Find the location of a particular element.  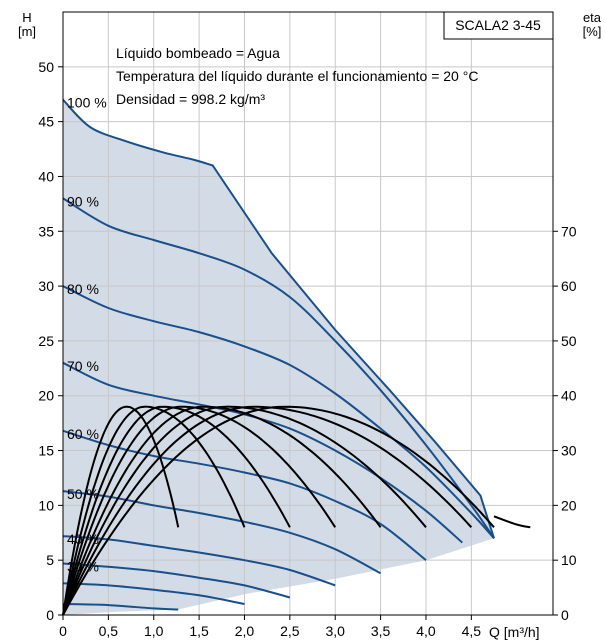

x-tick-label: 4,0 is located at coordinates (426, 631).